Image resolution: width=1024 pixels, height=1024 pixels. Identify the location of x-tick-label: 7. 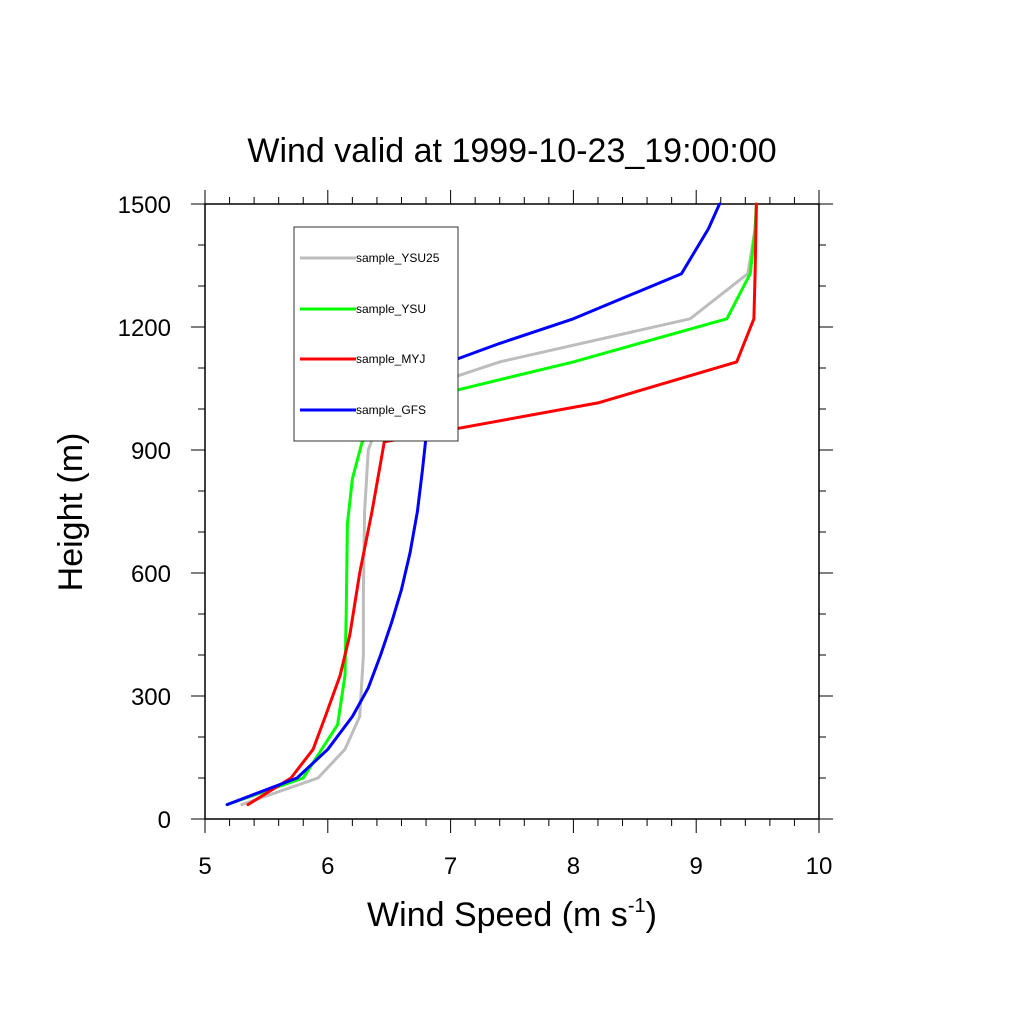
(450, 866).